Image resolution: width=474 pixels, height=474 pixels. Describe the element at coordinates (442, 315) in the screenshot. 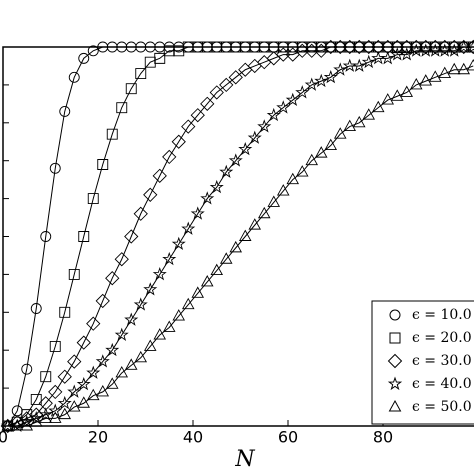

I see `legend-label: ϵ = 10.0` at that location.